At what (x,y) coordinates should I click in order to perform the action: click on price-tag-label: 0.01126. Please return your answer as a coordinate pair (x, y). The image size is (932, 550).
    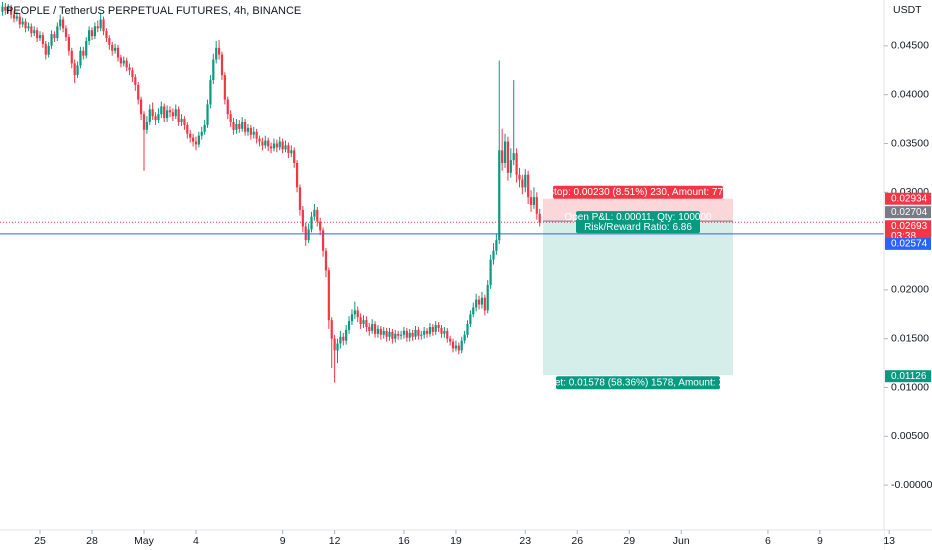
    Looking at the image, I should click on (909, 376).